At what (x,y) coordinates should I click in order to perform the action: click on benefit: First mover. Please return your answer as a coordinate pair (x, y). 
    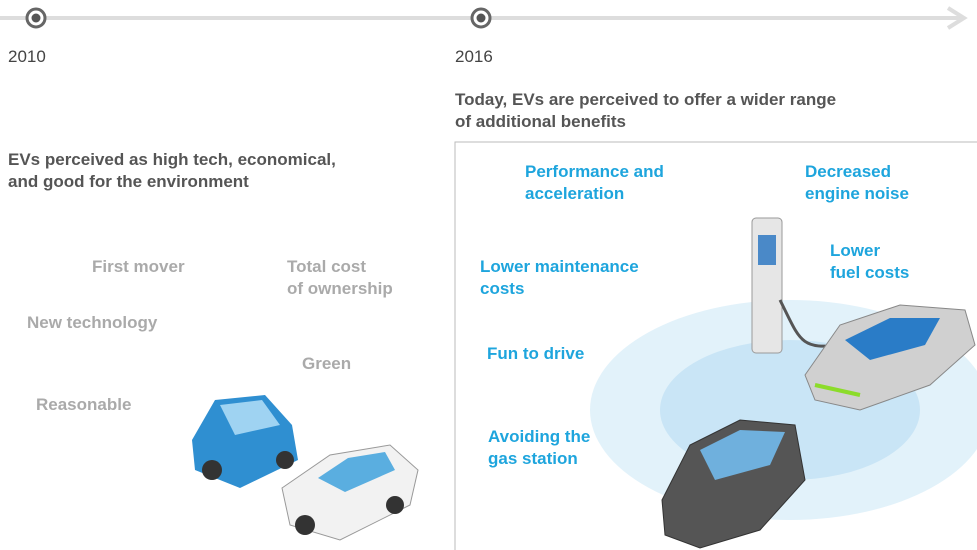
    Looking at the image, I should click on (138, 266).